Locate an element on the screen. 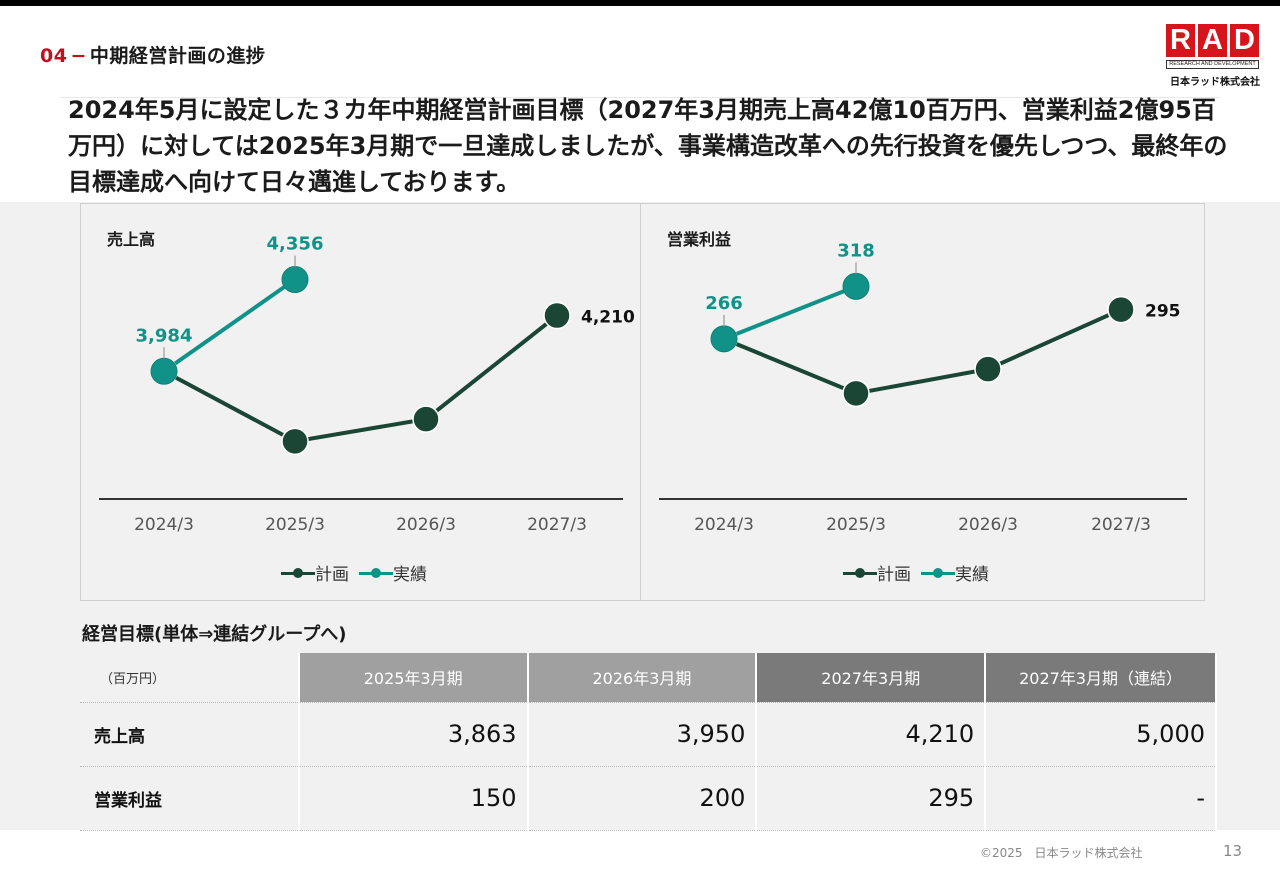 The image size is (1280, 886). data-label: 3,984 is located at coordinates (164, 335).